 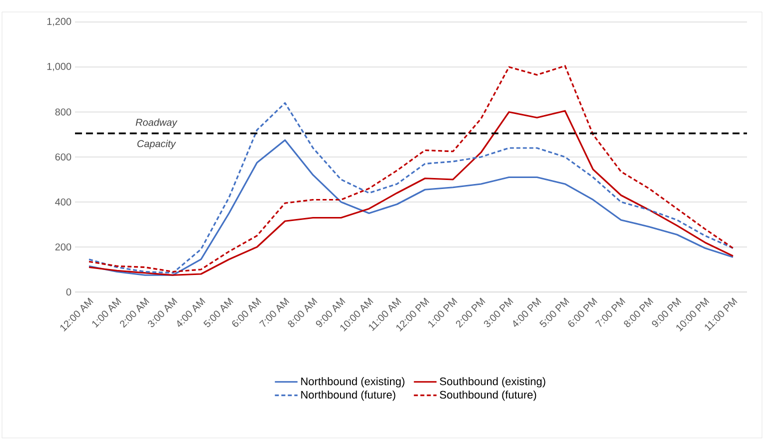 I want to click on x-tick-label: 6:00 PM, so click(x=583, y=312).